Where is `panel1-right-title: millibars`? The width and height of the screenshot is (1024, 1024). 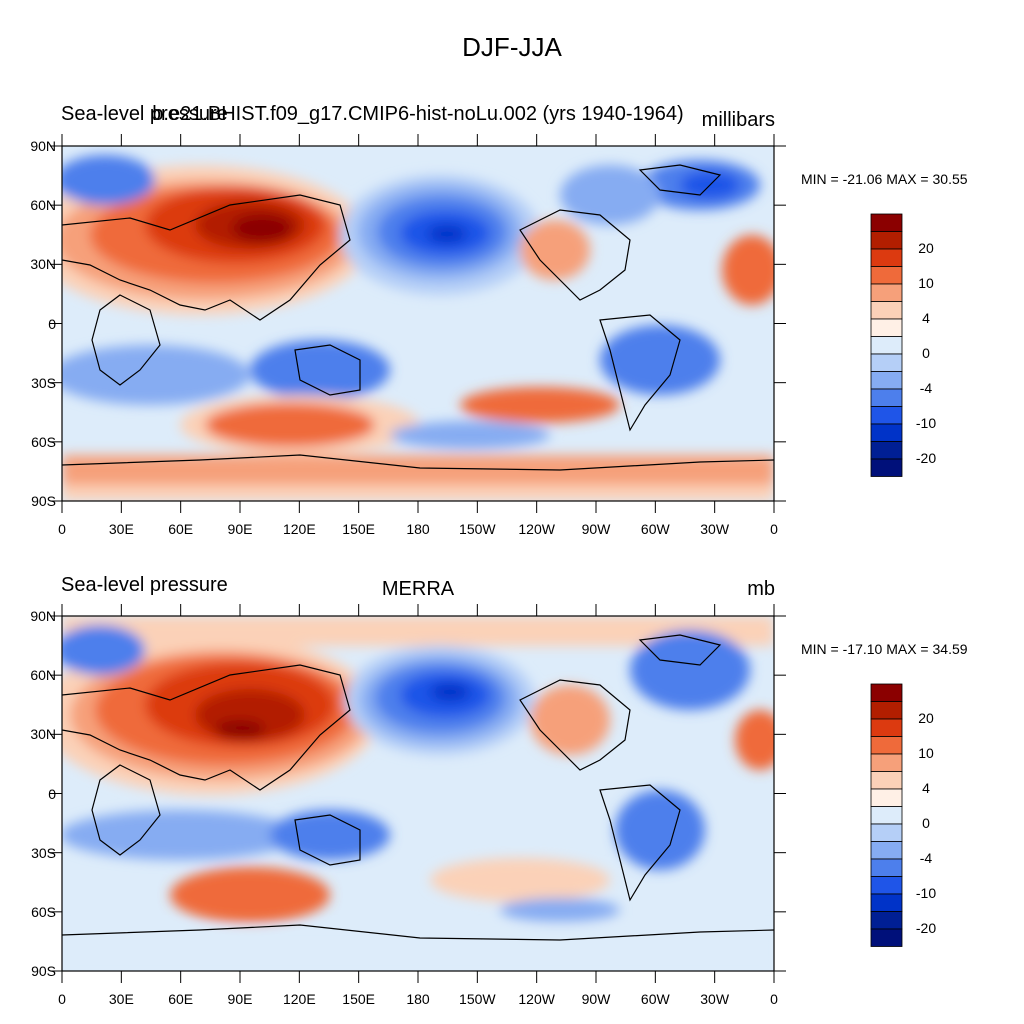
panel1-right-title: millibars is located at coordinates (738, 120).